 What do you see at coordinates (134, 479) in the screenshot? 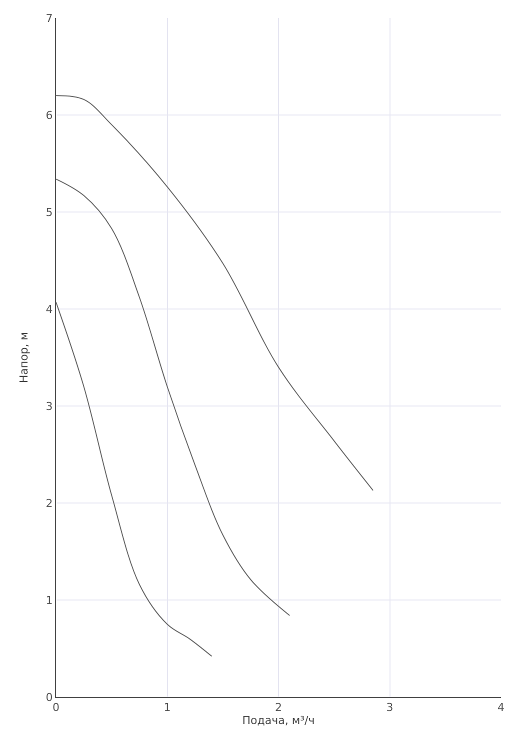
I see `line-series` at bounding box center [134, 479].